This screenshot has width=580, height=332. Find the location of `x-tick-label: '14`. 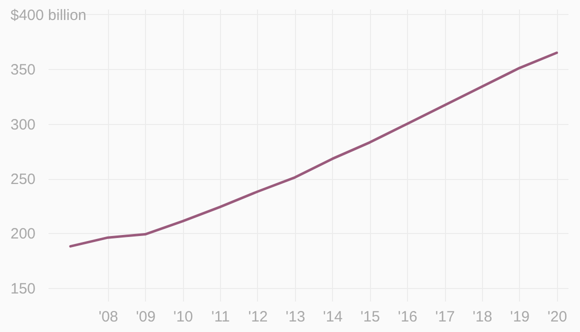

x-tick-label: '14 is located at coordinates (333, 317).